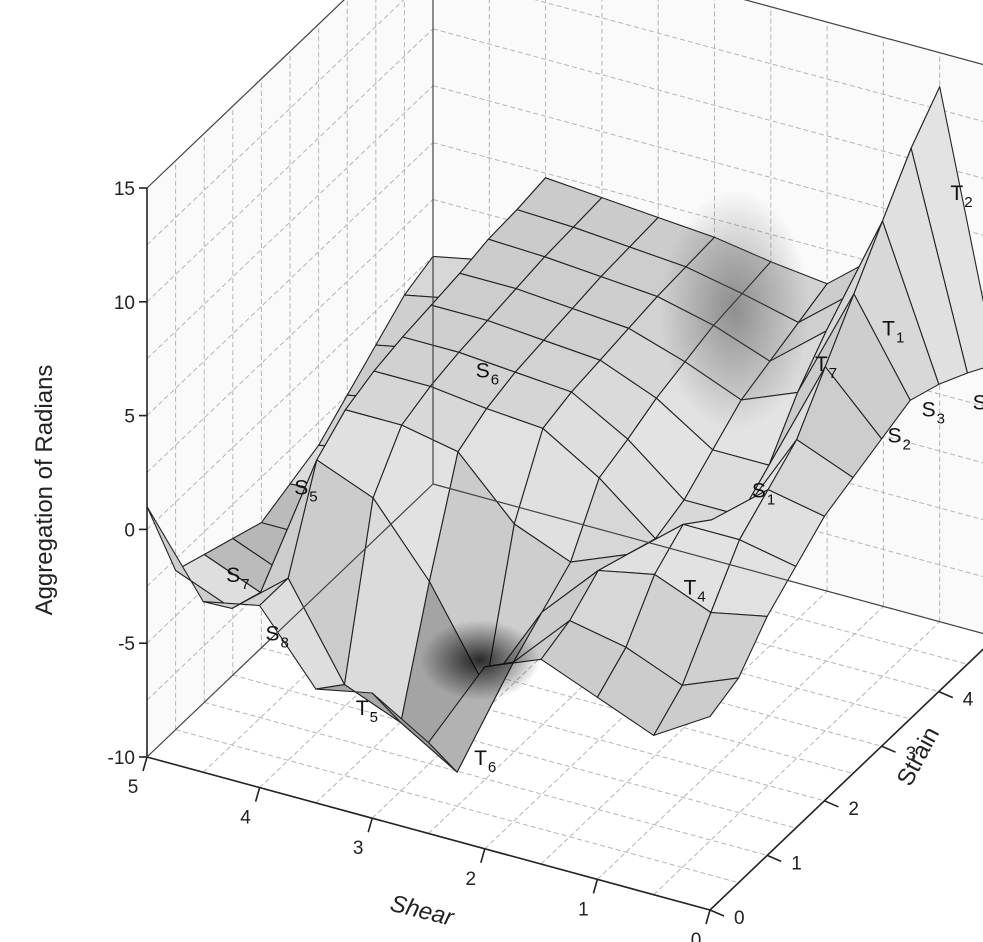  Describe the element at coordinates (893, 332) in the screenshot. I see `annotation-label: T1` at that location.